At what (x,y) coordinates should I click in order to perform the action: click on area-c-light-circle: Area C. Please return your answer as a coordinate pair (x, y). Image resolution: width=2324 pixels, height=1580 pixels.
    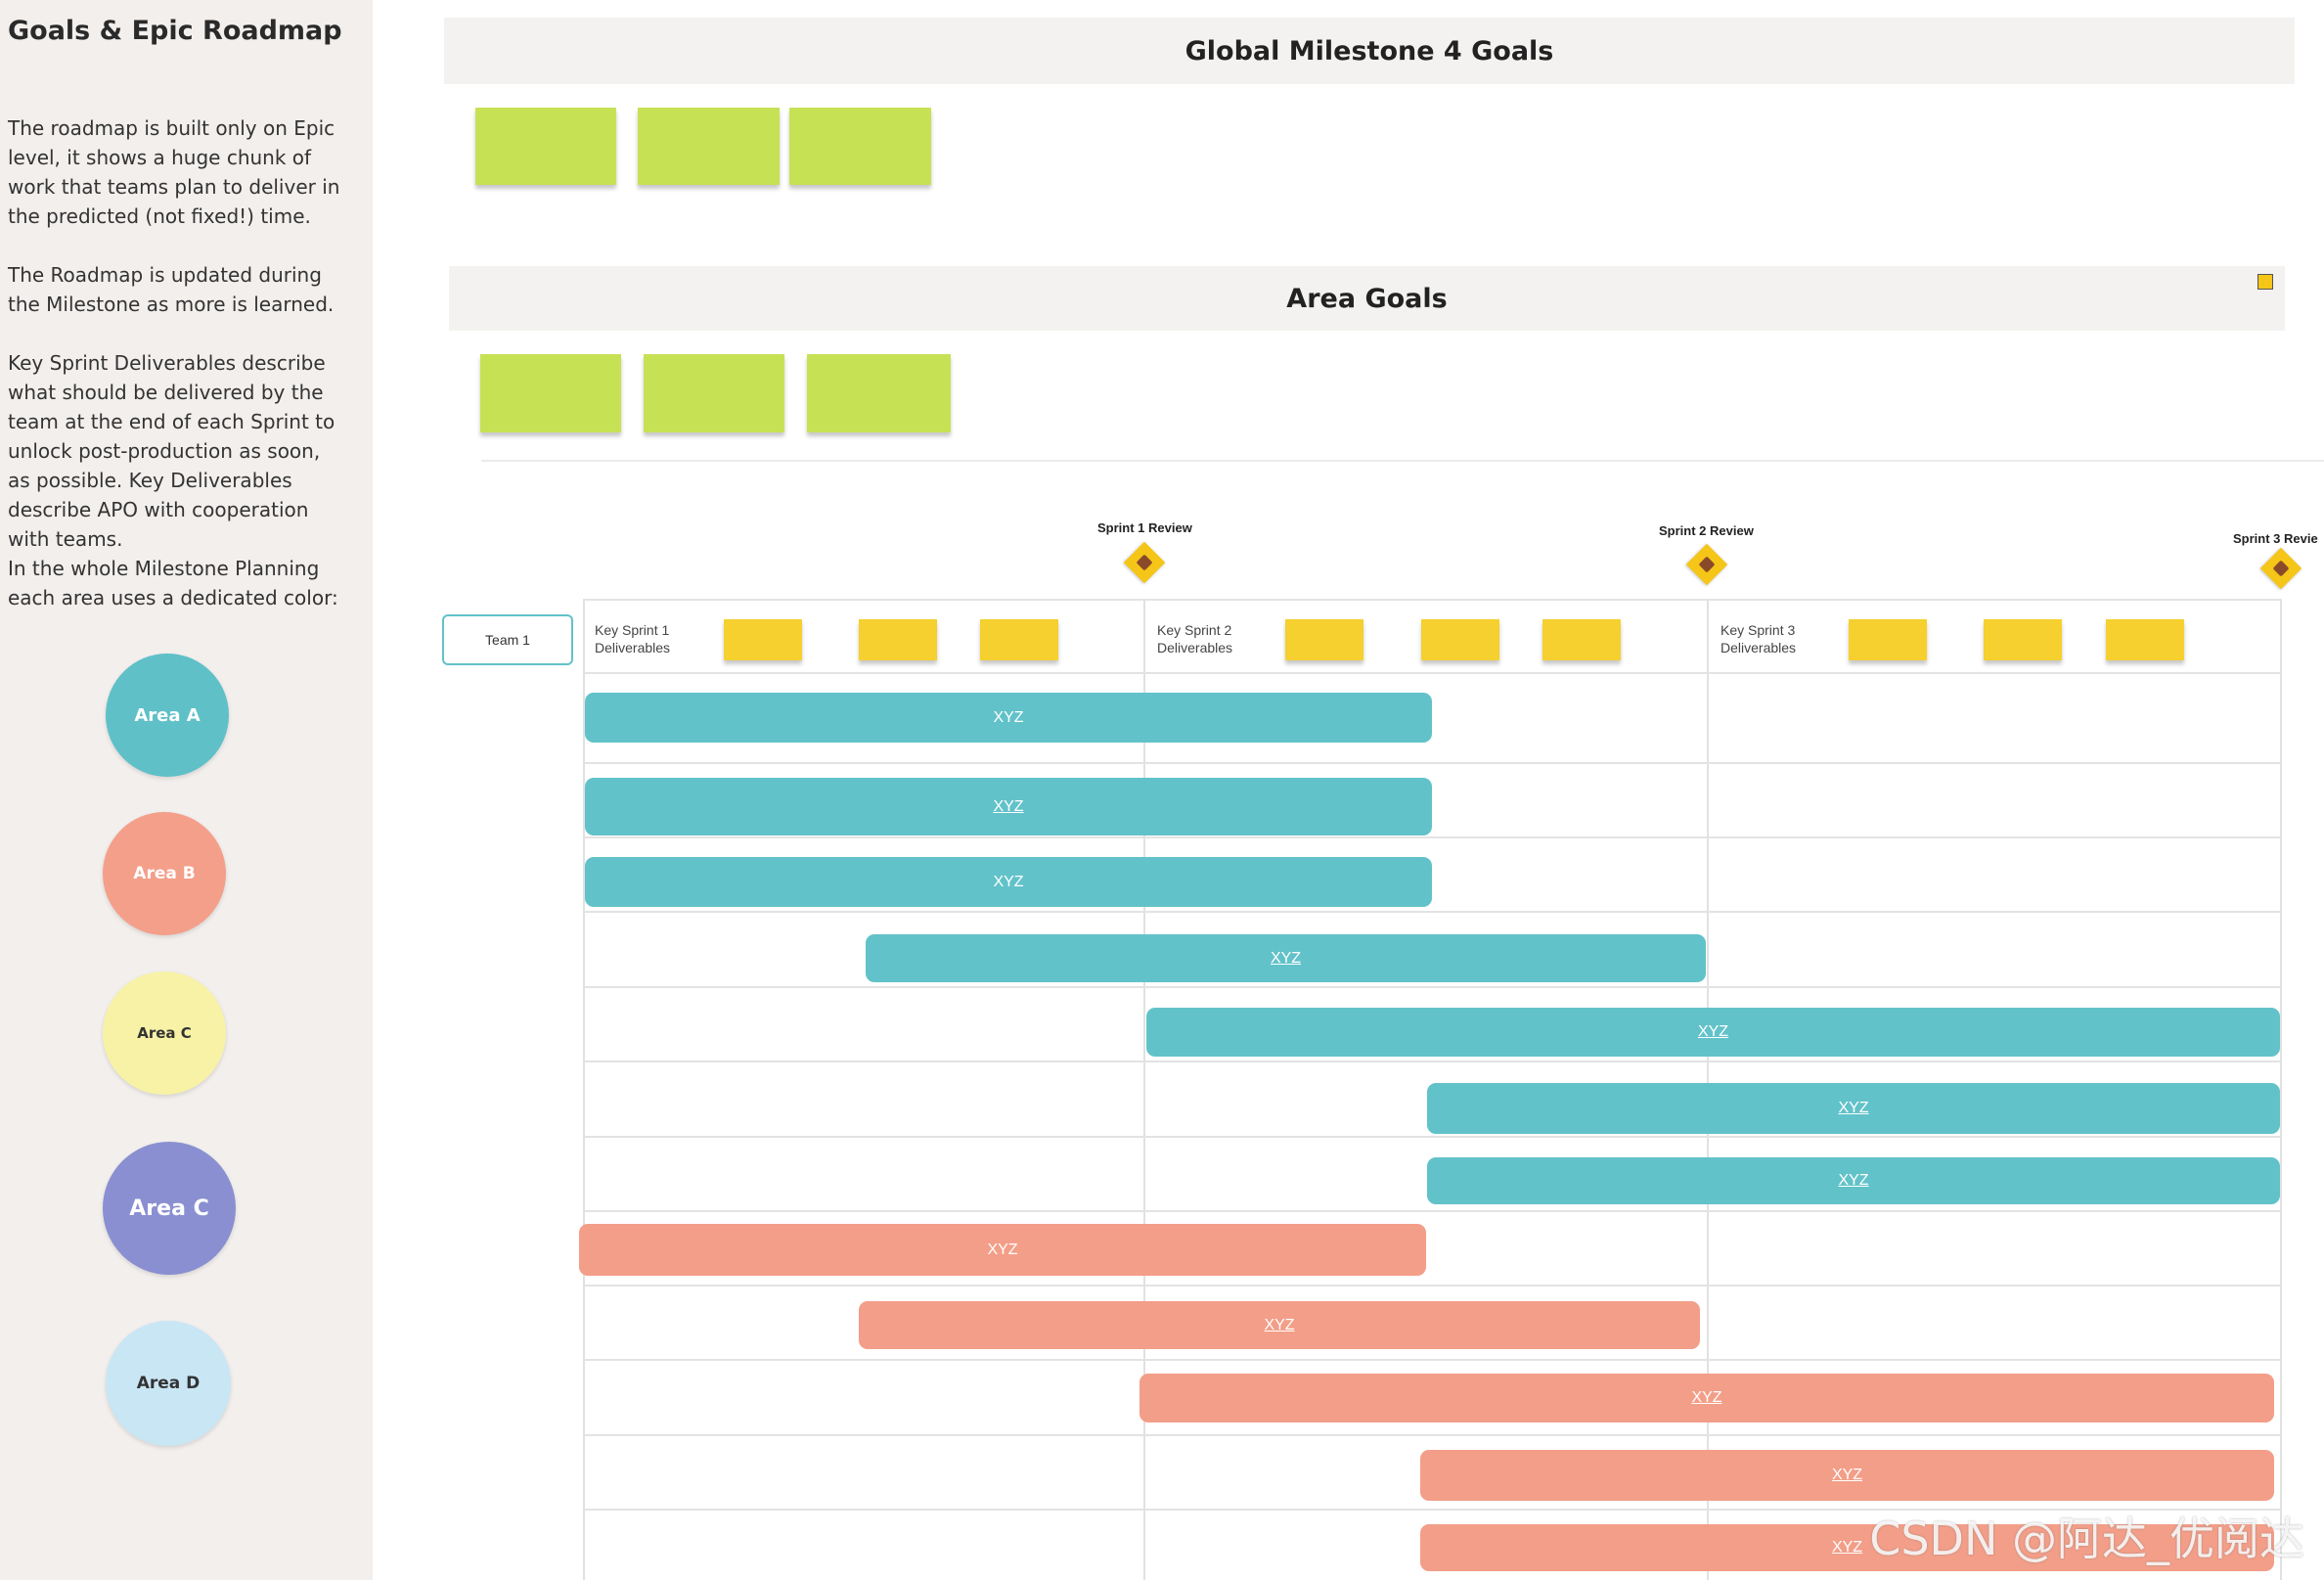
    Looking at the image, I should click on (164, 1033).